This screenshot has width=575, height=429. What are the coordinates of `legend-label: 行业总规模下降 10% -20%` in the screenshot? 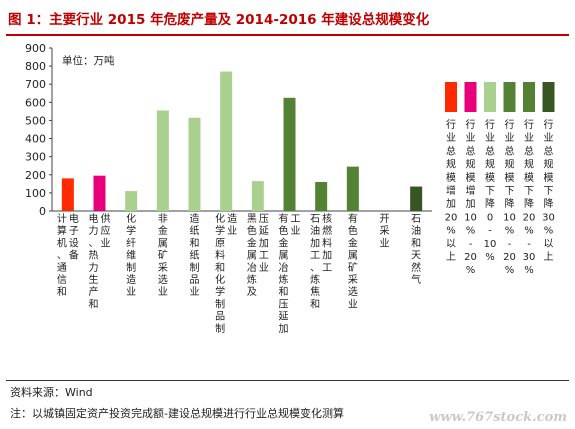 It's located at (509, 197).